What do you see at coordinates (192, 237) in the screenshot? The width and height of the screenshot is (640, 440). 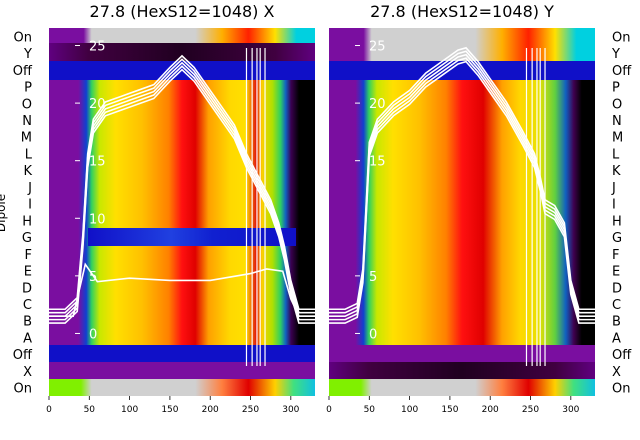 I see `heatmap-row-g-flat` at bounding box center [192, 237].